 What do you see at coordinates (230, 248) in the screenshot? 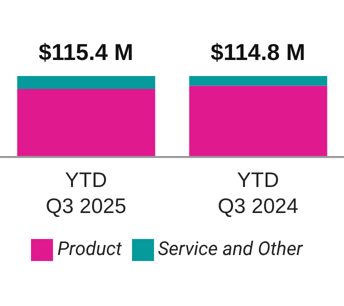
I see `legend-label: Service and Other` at bounding box center [230, 248].